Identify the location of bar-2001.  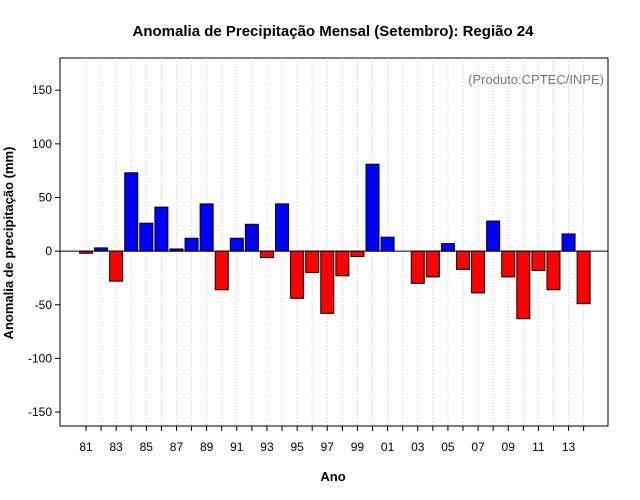
(387, 244).